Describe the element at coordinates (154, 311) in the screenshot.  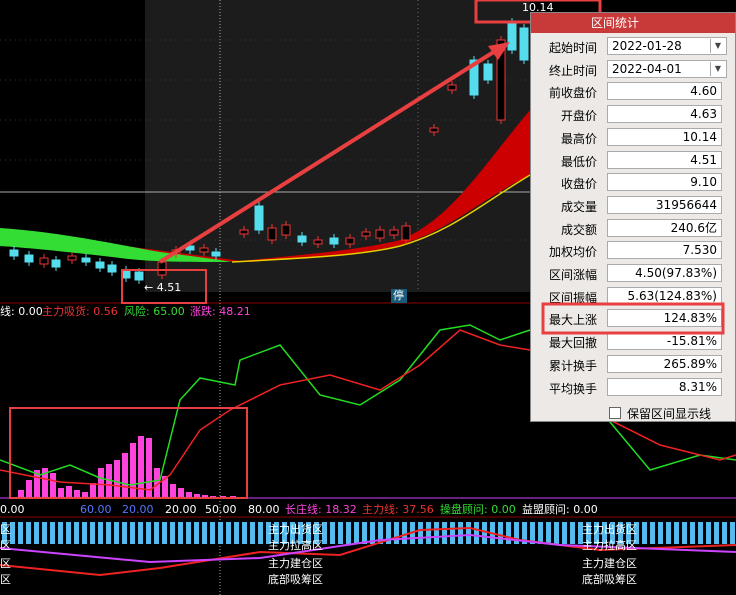
I see `indicator-header: 风险: 65.00` at that location.